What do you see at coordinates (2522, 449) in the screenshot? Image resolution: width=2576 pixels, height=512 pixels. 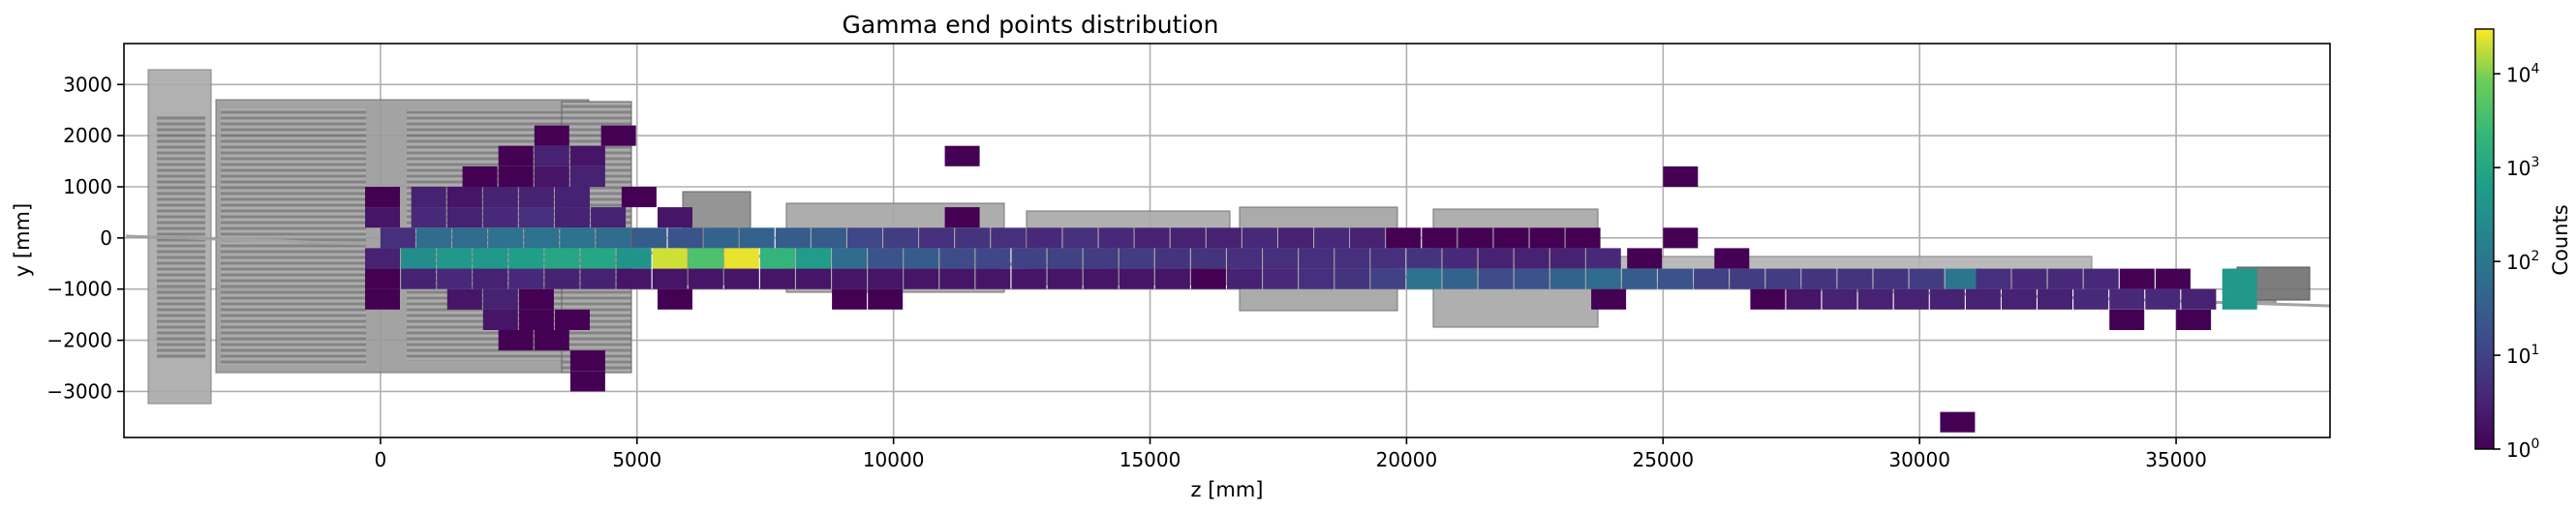 I see `colorbar-tick-label: 10⁰` at bounding box center [2522, 449].